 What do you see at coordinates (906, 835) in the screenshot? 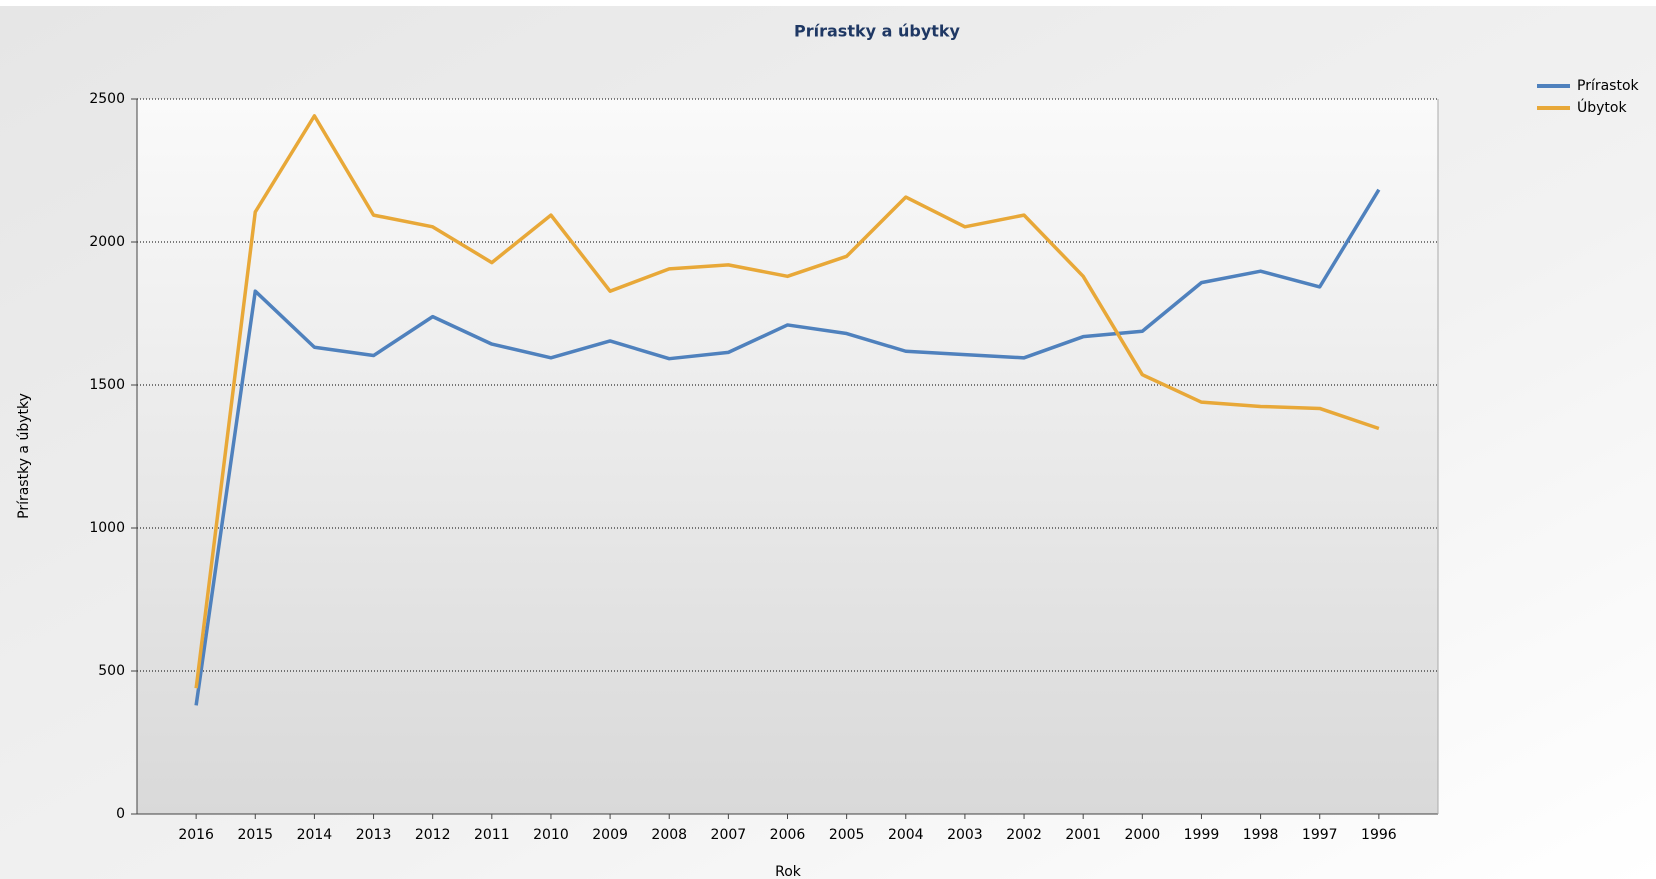
I see `x-tick-label: 2004` at bounding box center [906, 835].